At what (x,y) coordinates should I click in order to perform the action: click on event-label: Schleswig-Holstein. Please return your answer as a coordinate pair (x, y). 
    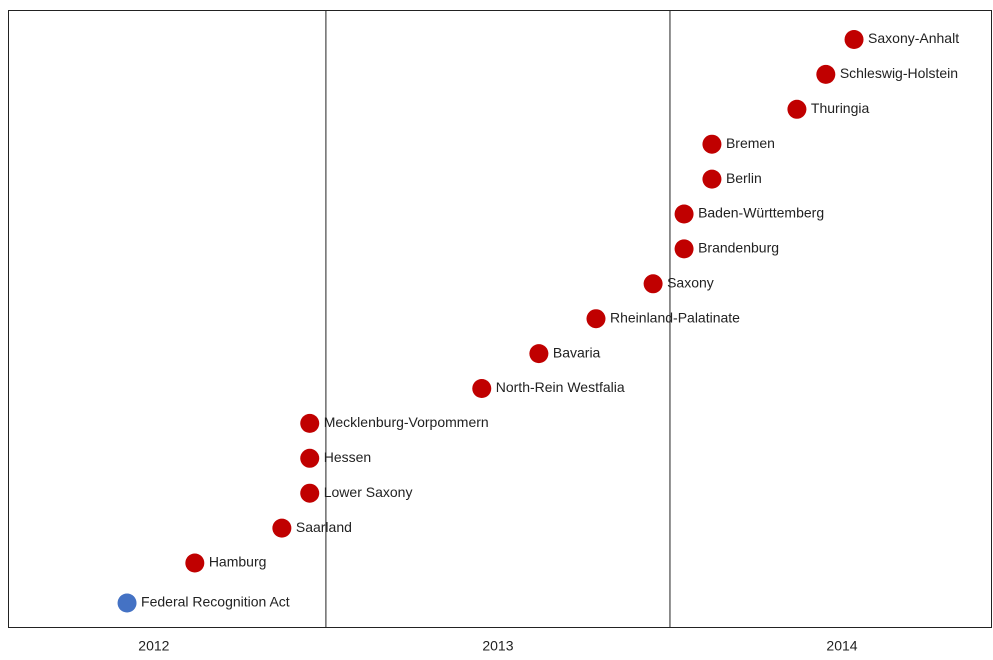
    Looking at the image, I should click on (899, 73).